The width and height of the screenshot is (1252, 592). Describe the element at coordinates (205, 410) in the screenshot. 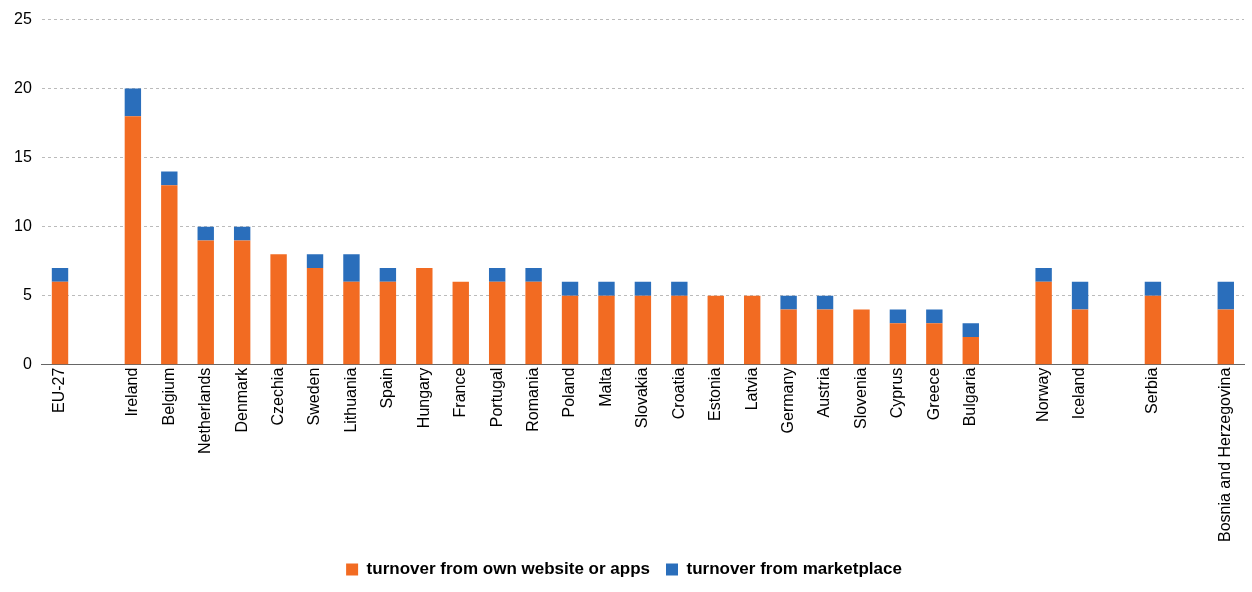

I see `x-tick-label: Netherlands` at that location.